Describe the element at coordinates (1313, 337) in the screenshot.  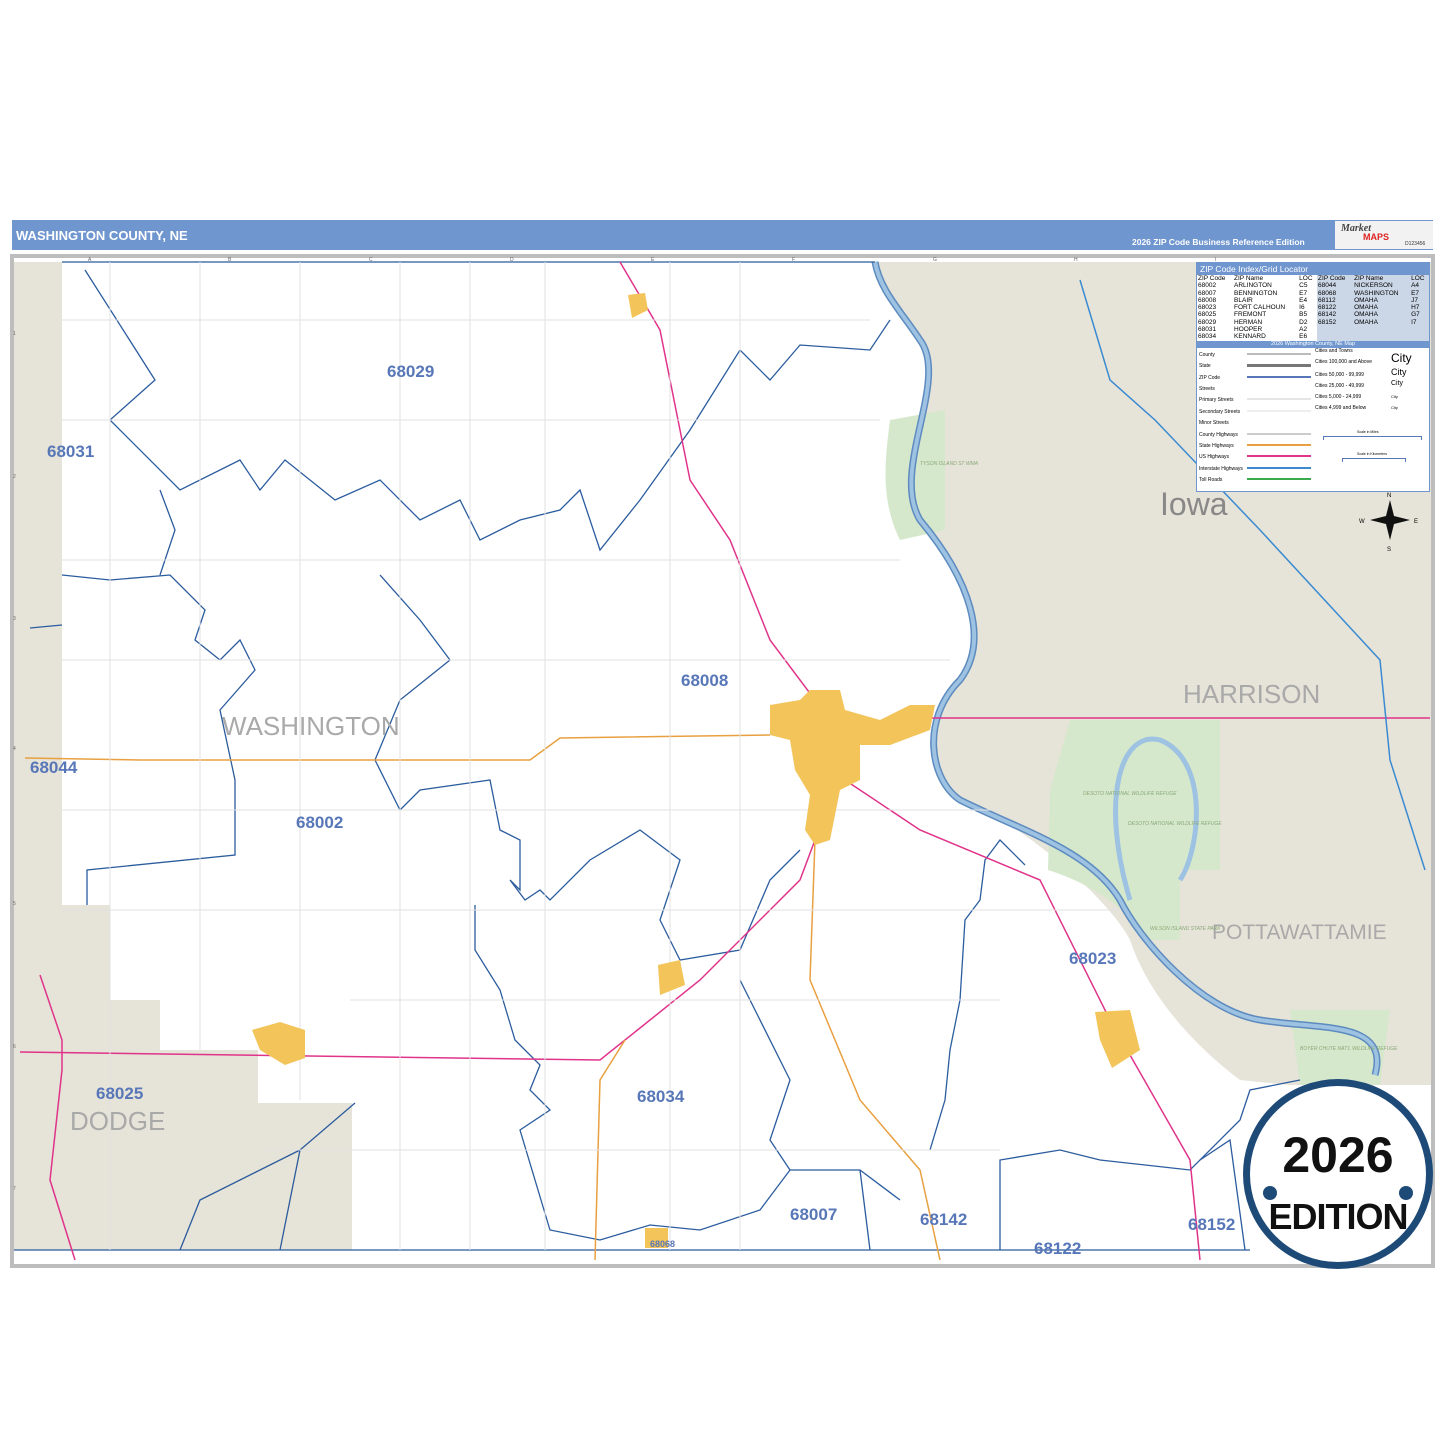
I see `table-row: 68034 KENNARD E6` at that location.